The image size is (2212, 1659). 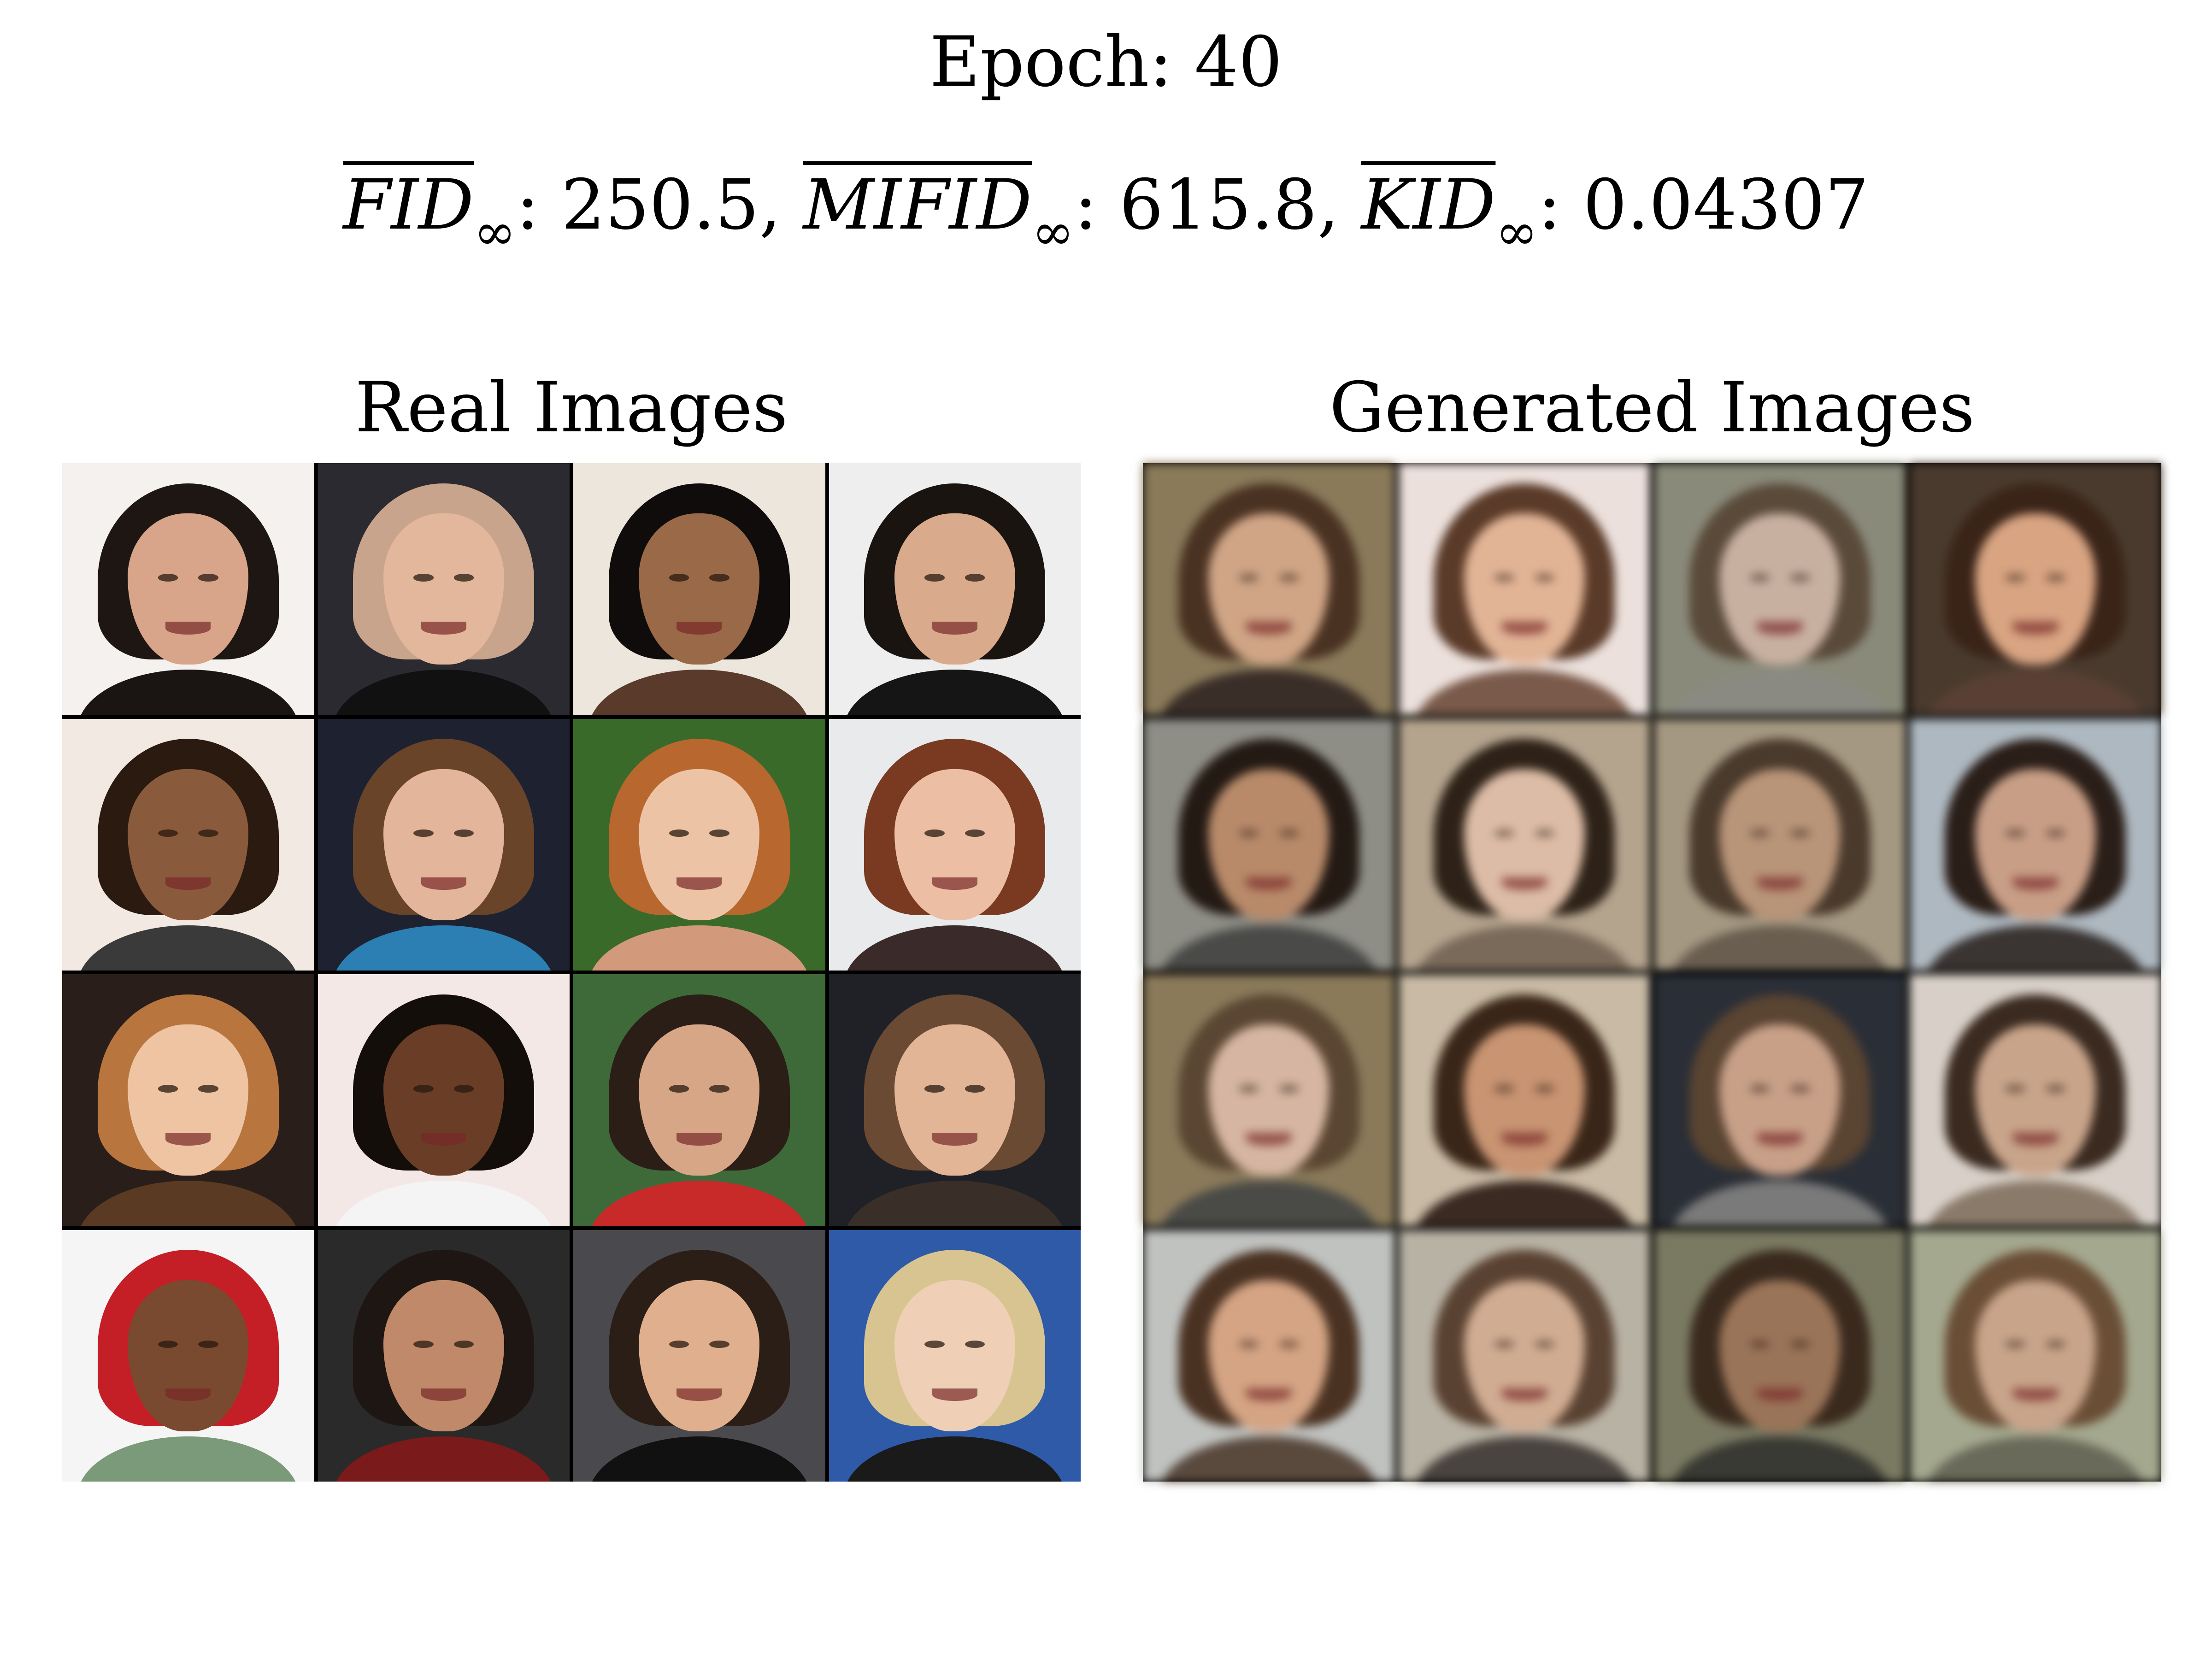 What do you see at coordinates (1207, 205) in the screenshot?
I see `mifid-metric-value: : 615.8,` at bounding box center [1207, 205].